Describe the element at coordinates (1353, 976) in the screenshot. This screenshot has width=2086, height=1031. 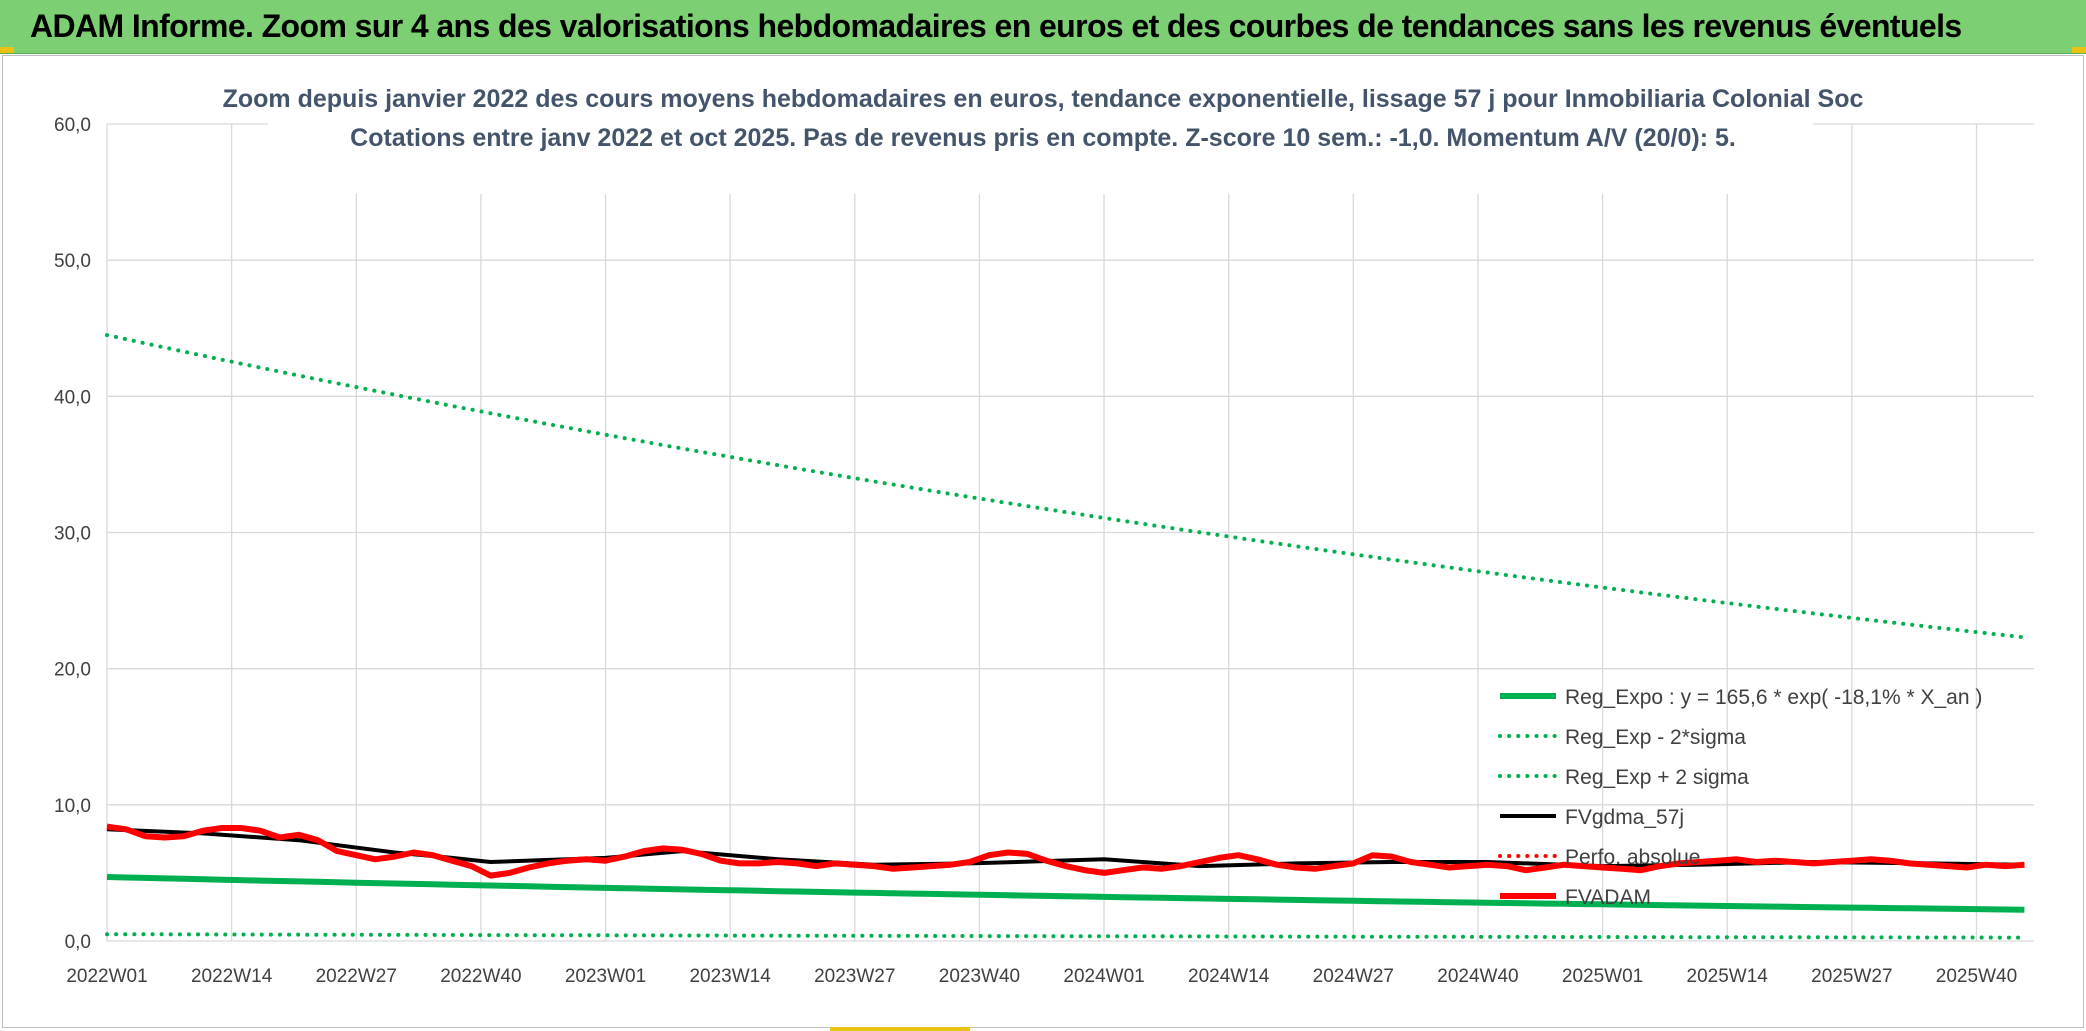
I see `x-tick-label: 2024W27` at that location.